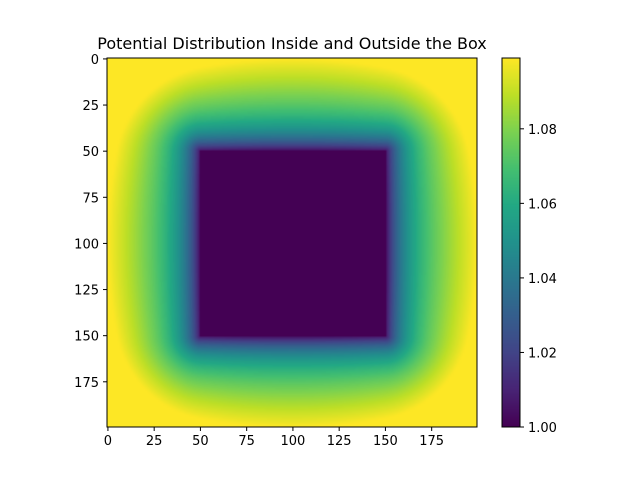 The image size is (640, 480). Describe the element at coordinates (274, 438) in the screenshot. I see `x-axis: 0 25 50 75 100 125 150 175` at that location.